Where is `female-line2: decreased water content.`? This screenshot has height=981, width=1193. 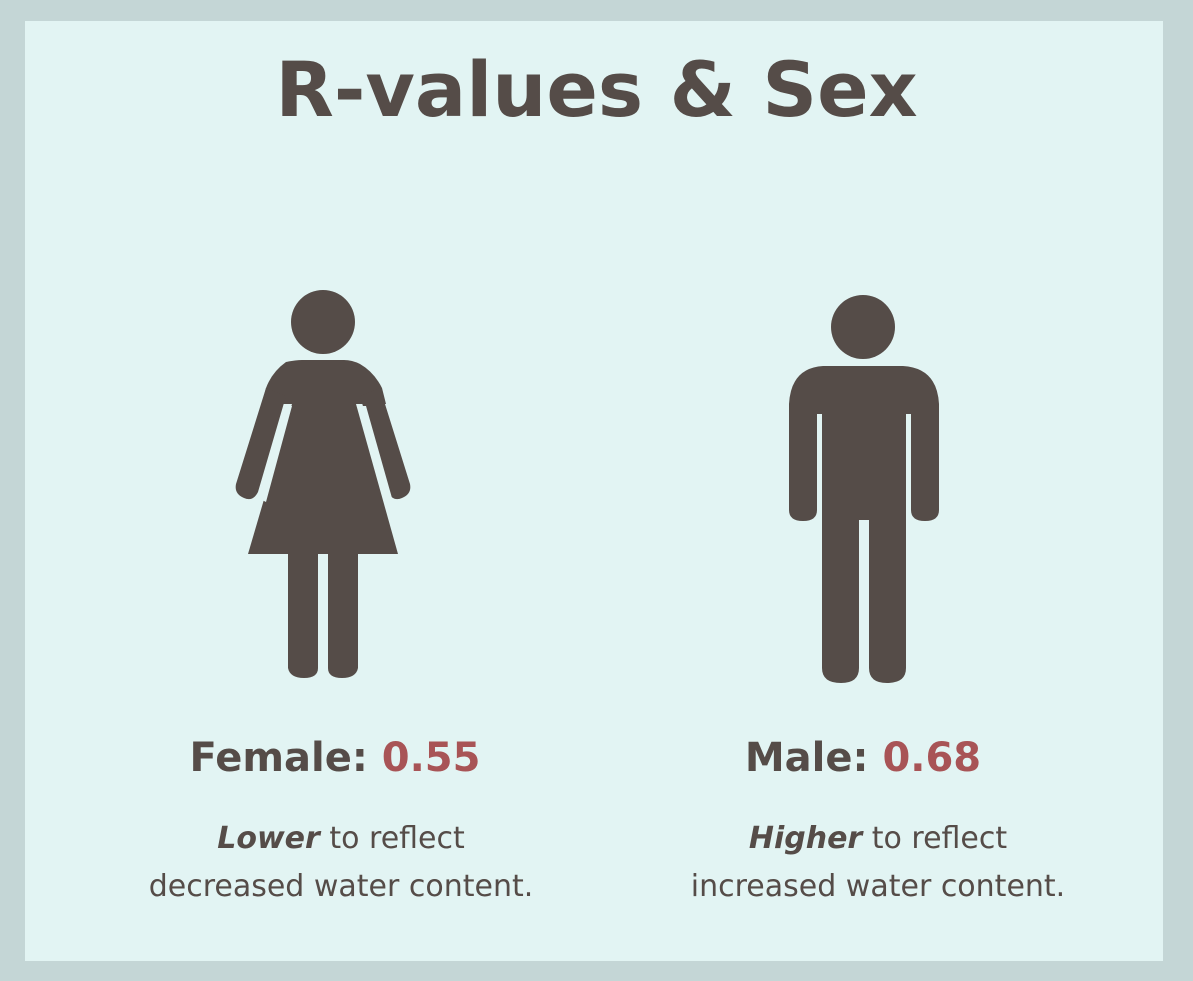 female-line2: decreased water content. is located at coordinates (341, 886).